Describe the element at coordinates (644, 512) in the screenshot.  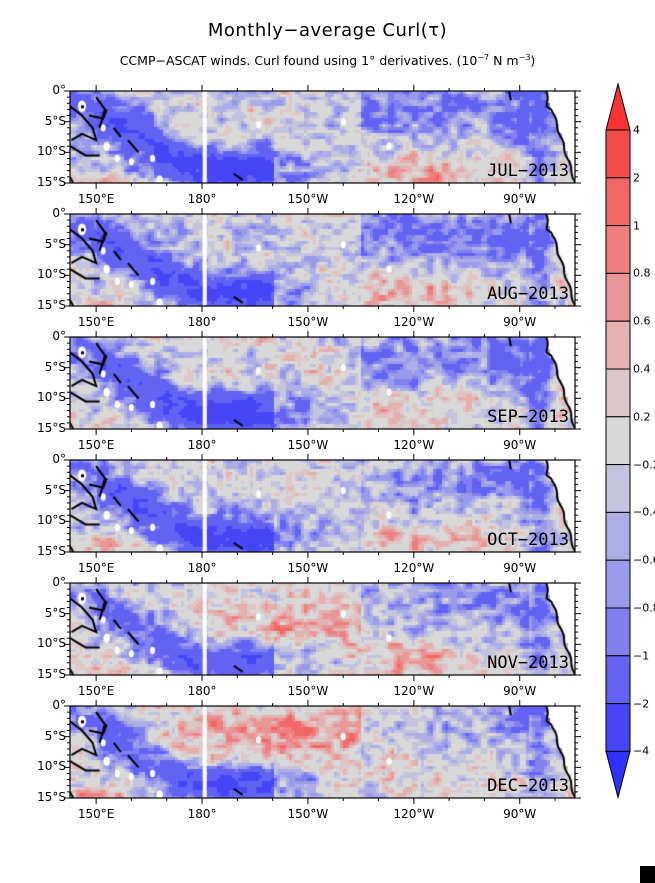
I see `colorbar-label: −0.4` at that location.